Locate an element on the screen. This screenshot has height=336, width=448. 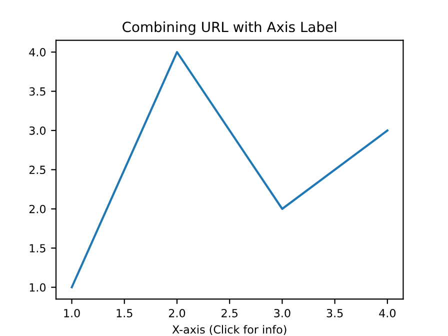
x-tick-label: 3.5 is located at coordinates (334, 313).